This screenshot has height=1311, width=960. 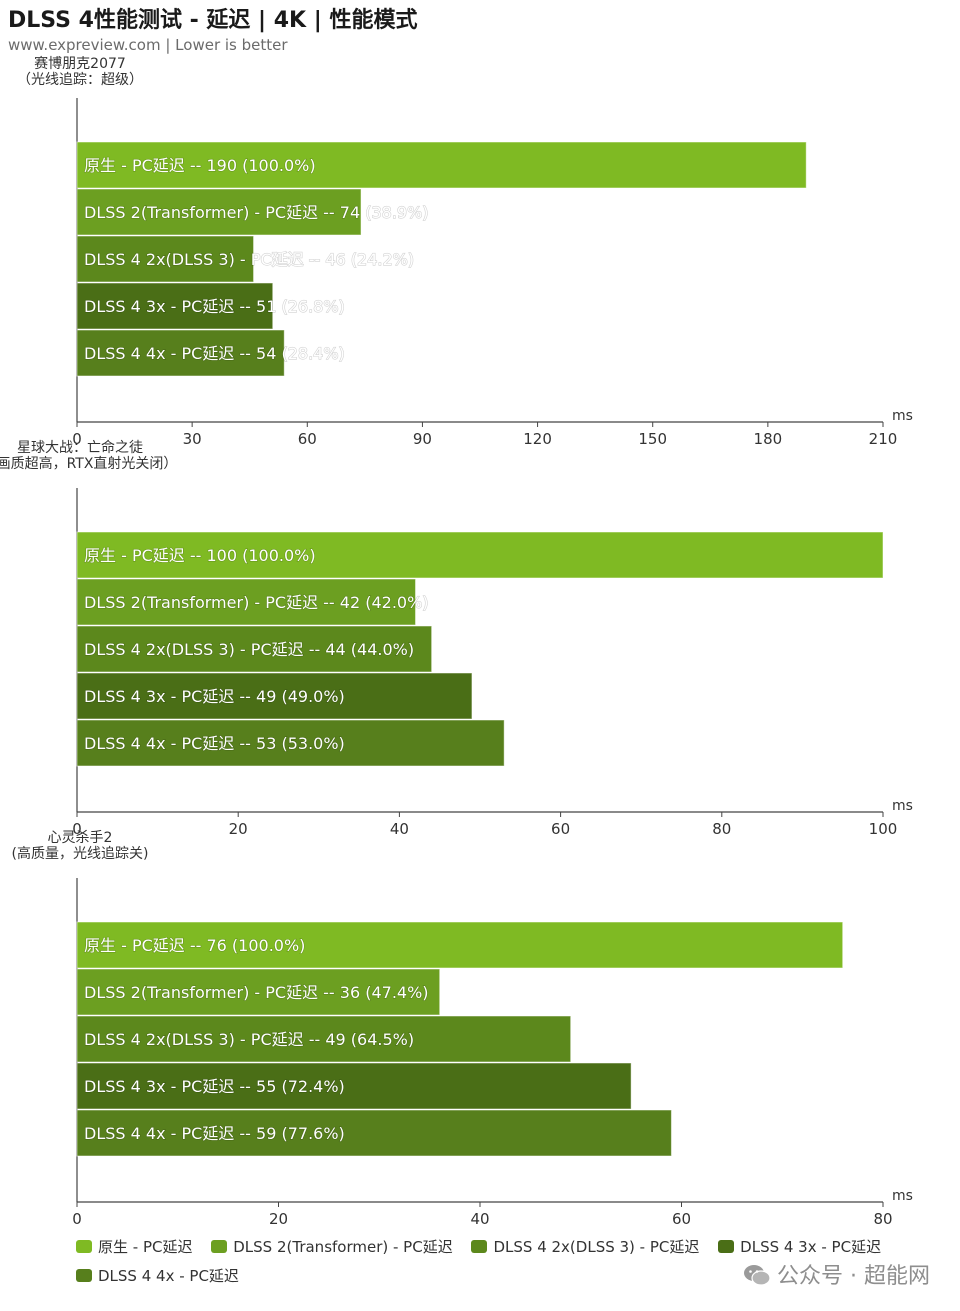 What do you see at coordinates (200, 165) in the screenshot?
I see `bar-label: 原生 - PC延迟 -- 190 (100.0%)` at bounding box center [200, 165].